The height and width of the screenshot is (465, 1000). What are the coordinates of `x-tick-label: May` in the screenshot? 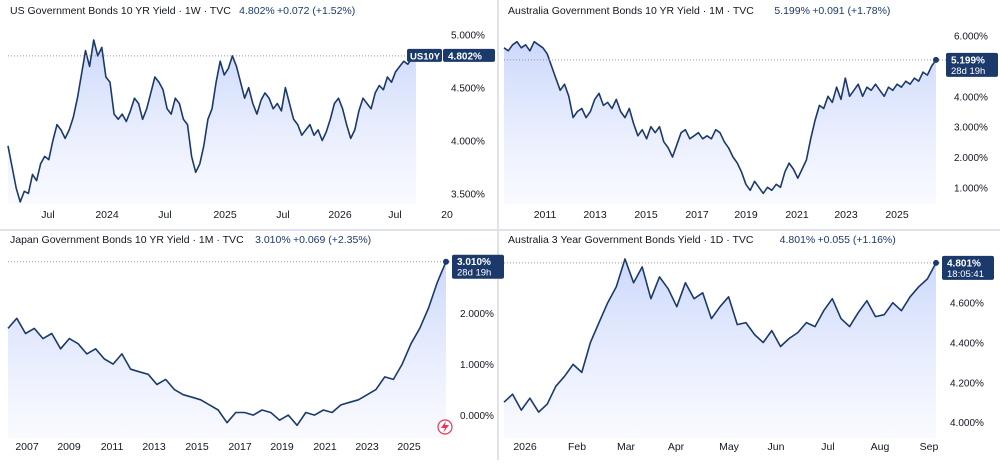 It's located at (729, 447).